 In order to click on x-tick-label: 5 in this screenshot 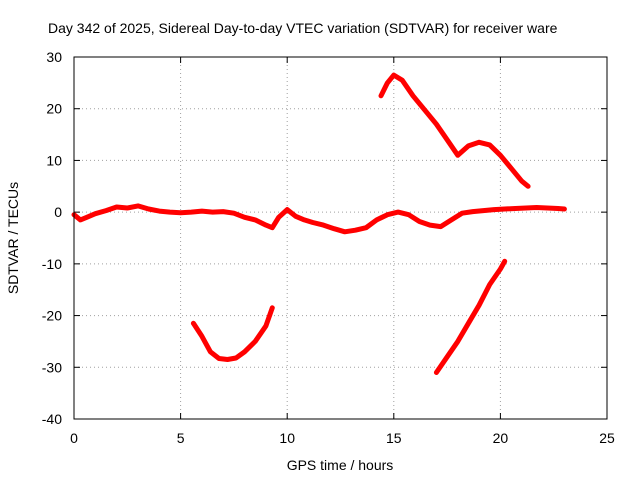, I will do `click(181, 438)`.